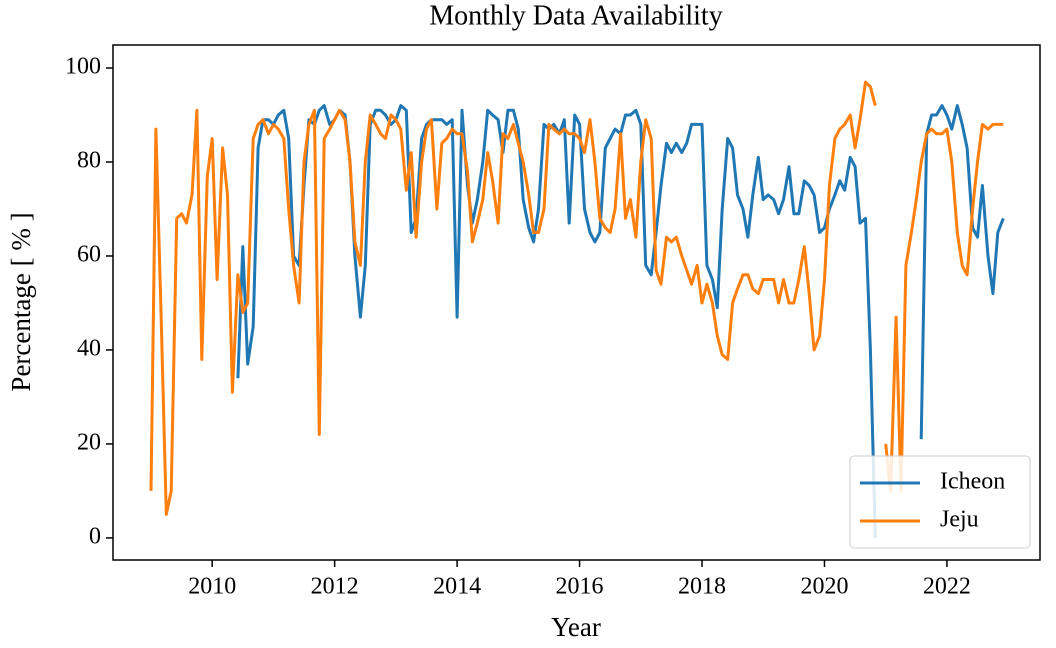  What do you see at coordinates (457, 587) in the screenshot?
I see `x-tick-label: 2014` at bounding box center [457, 587].